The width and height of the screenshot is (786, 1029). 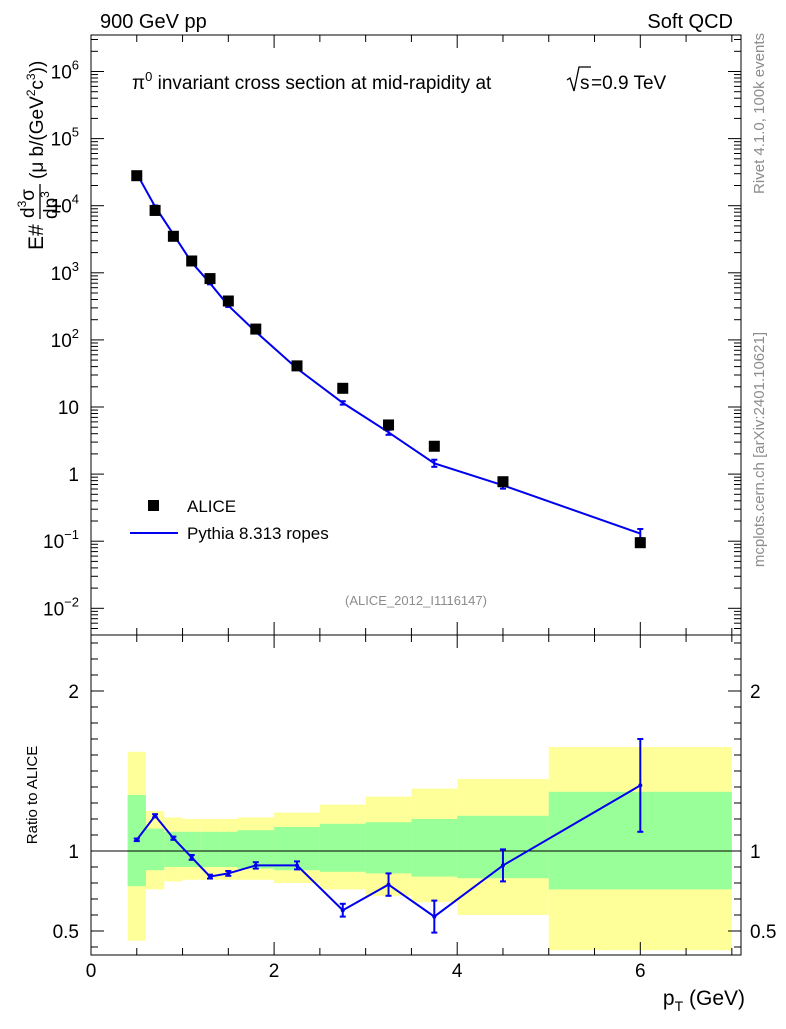 I want to click on svg-text: dp3, so click(x=50, y=205).